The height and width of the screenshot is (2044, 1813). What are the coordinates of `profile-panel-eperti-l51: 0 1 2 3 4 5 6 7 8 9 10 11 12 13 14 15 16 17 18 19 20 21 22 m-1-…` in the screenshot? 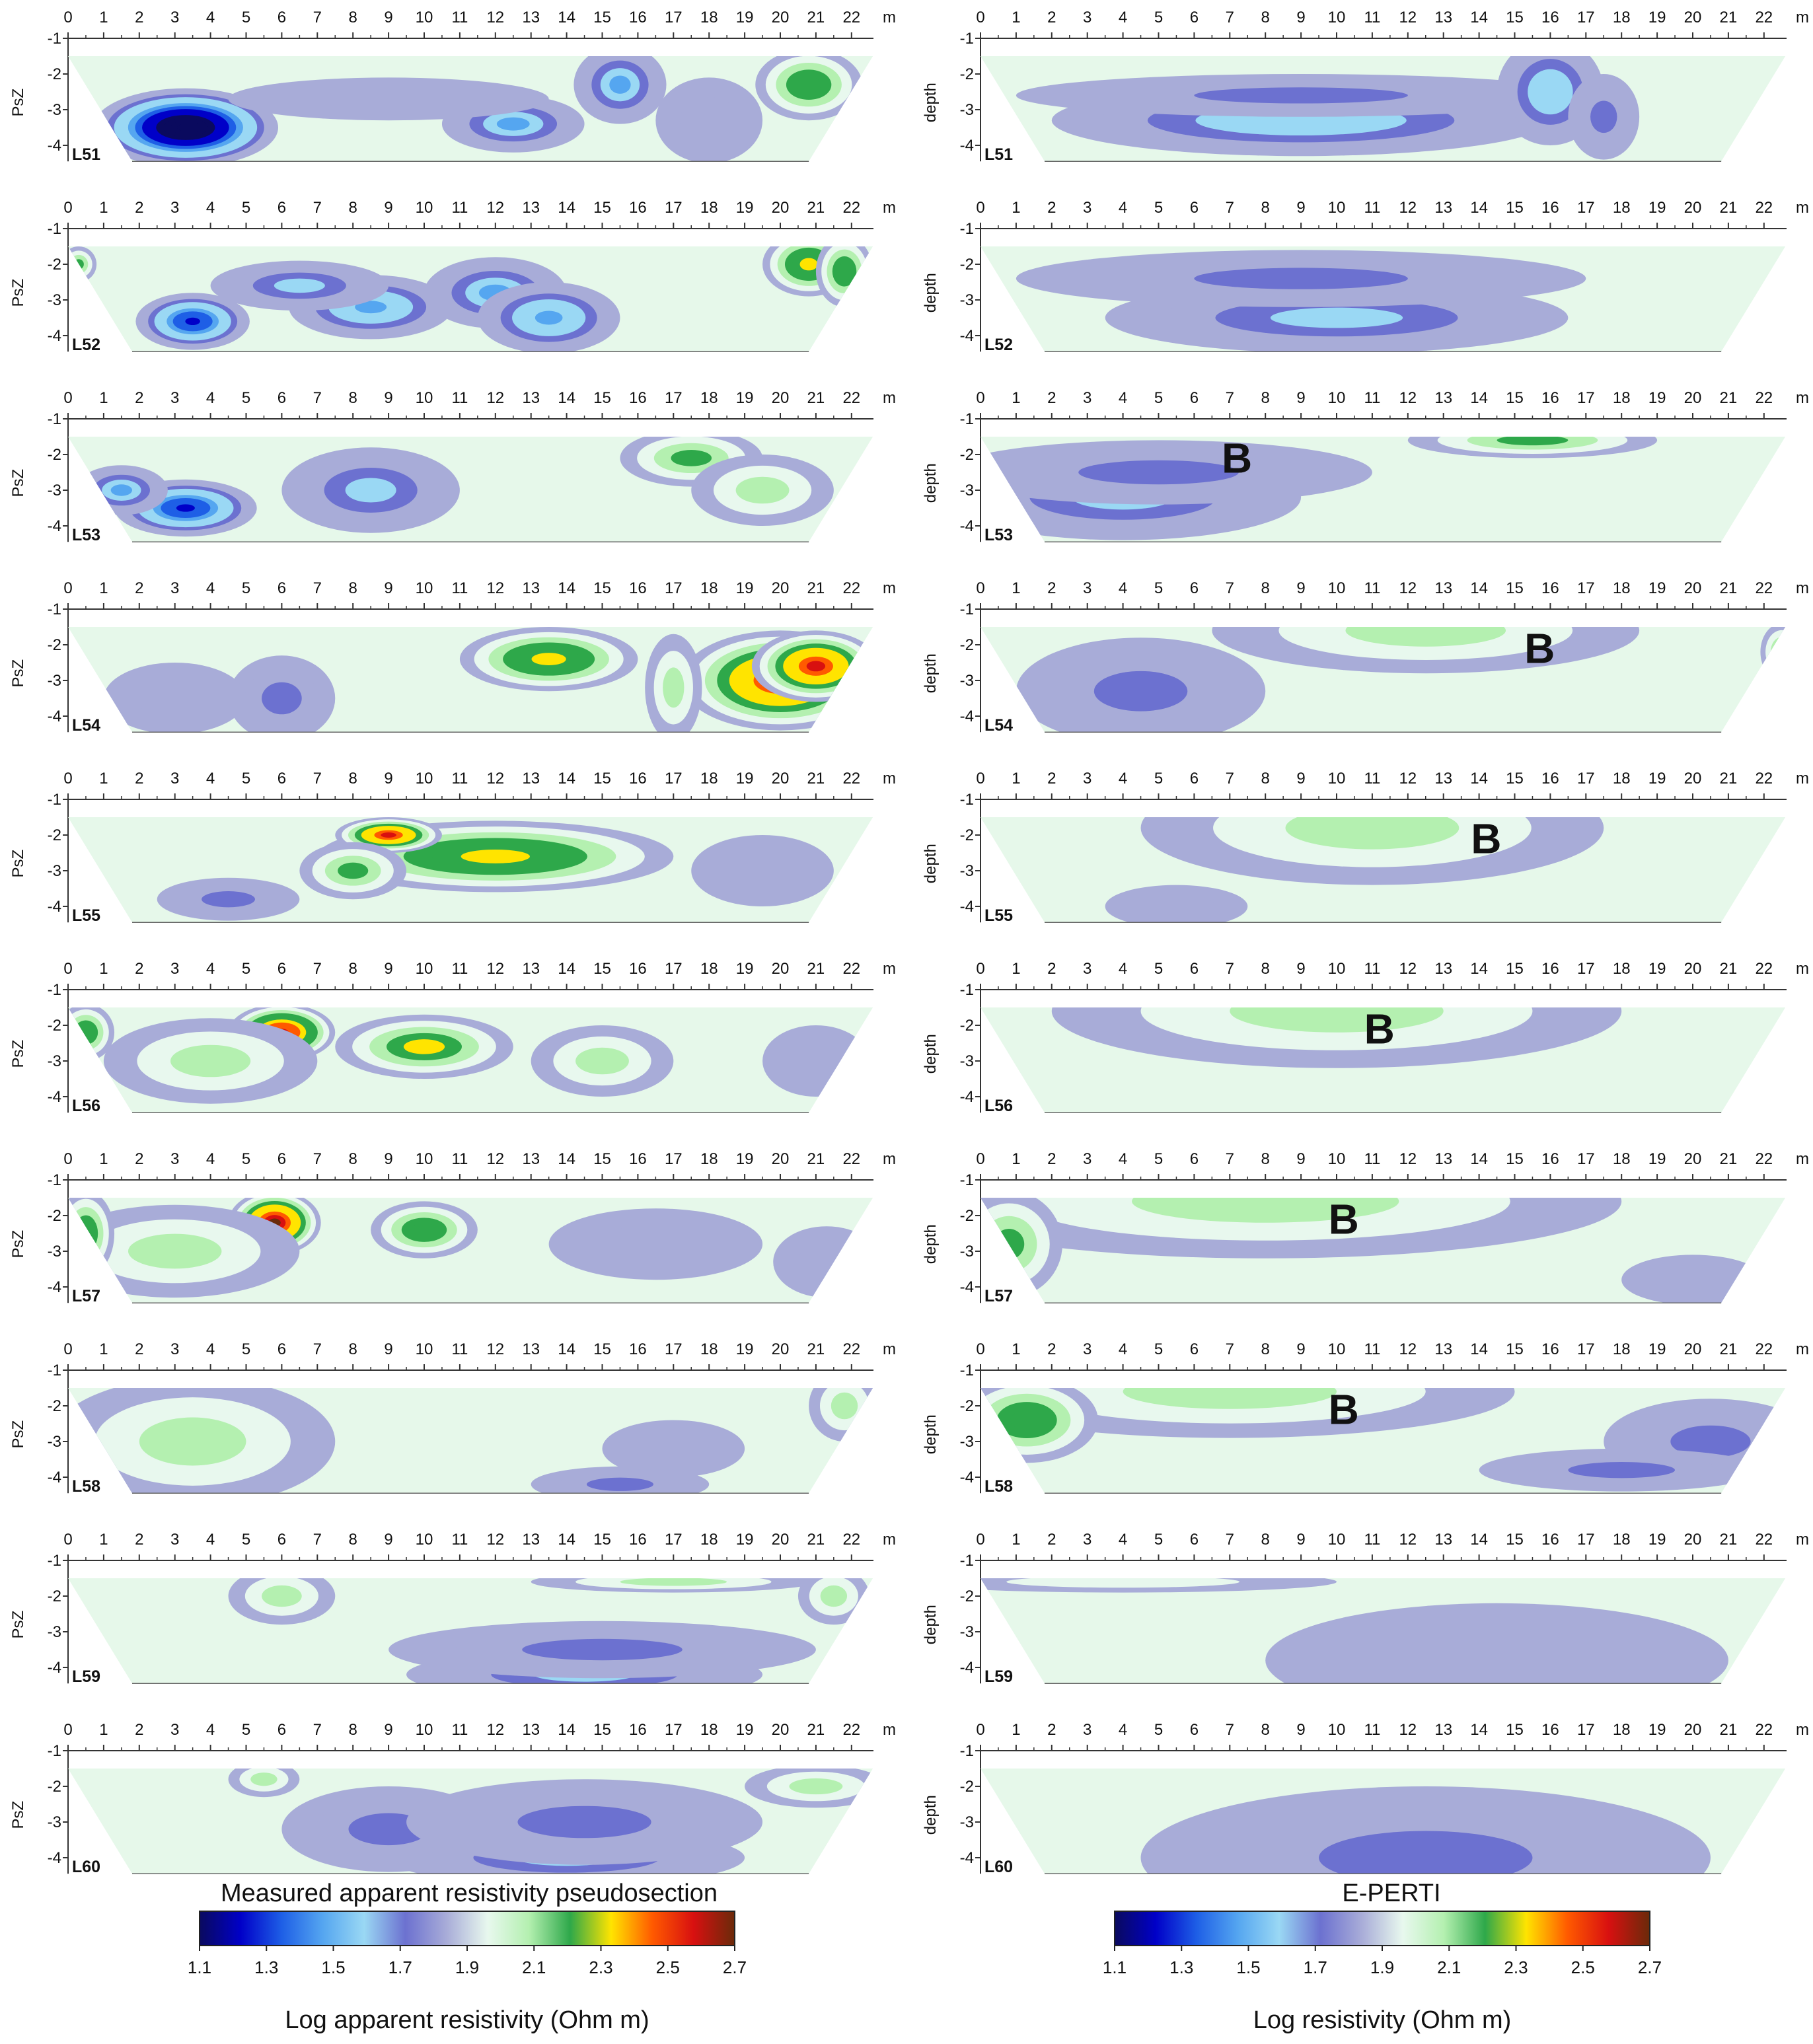 It's located at (1366, 86).